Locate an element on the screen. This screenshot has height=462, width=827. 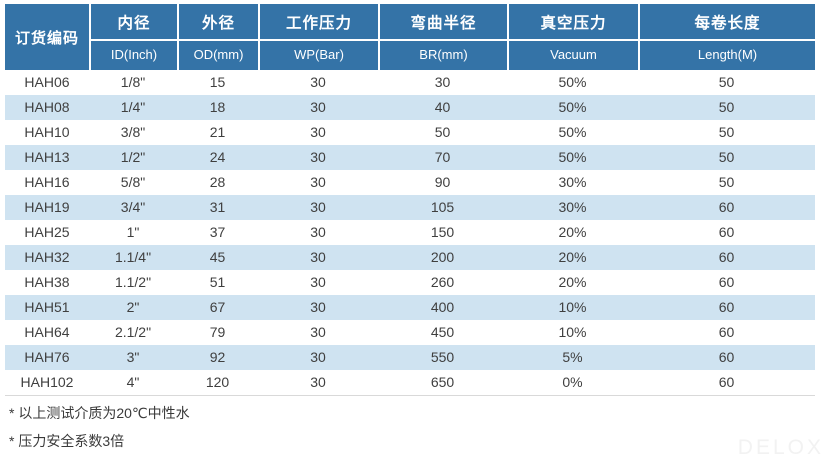
cell-br: 450 is located at coordinates (442, 332).